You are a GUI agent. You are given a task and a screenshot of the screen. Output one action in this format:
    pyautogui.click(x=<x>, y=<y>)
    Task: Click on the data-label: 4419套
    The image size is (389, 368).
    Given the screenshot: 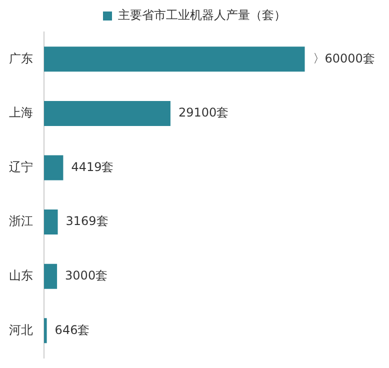 What is the action you would take?
    pyautogui.click(x=92, y=167)
    